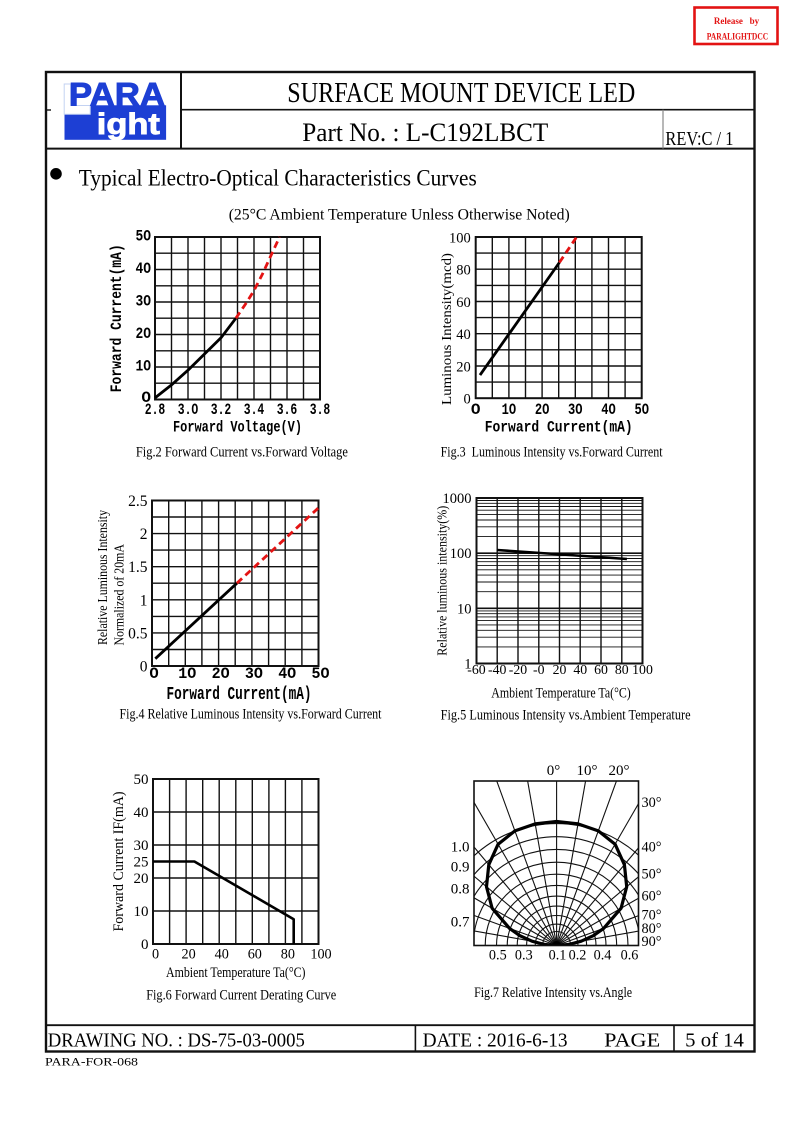  I want to click on svg-text: 0.6, so click(630, 956).